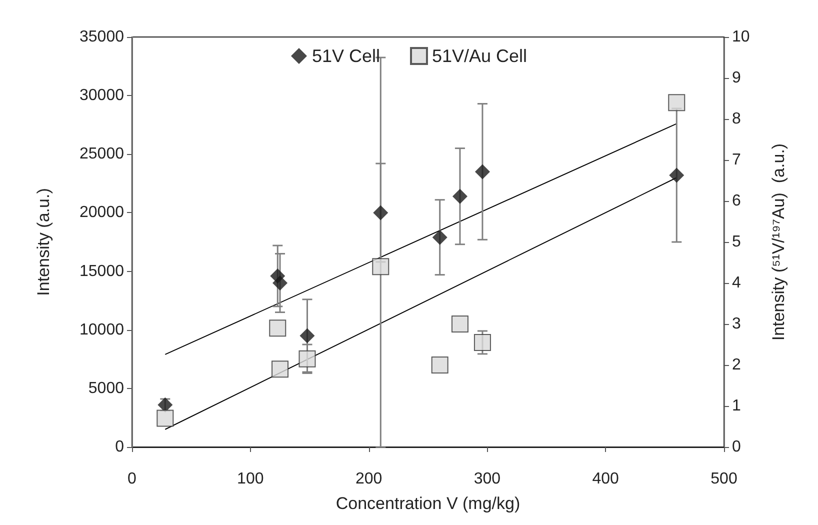 This screenshot has width=818, height=525. Describe the element at coordinates (741, 37) in the screenshot. I see `y2-tick-label: 10` at that location.